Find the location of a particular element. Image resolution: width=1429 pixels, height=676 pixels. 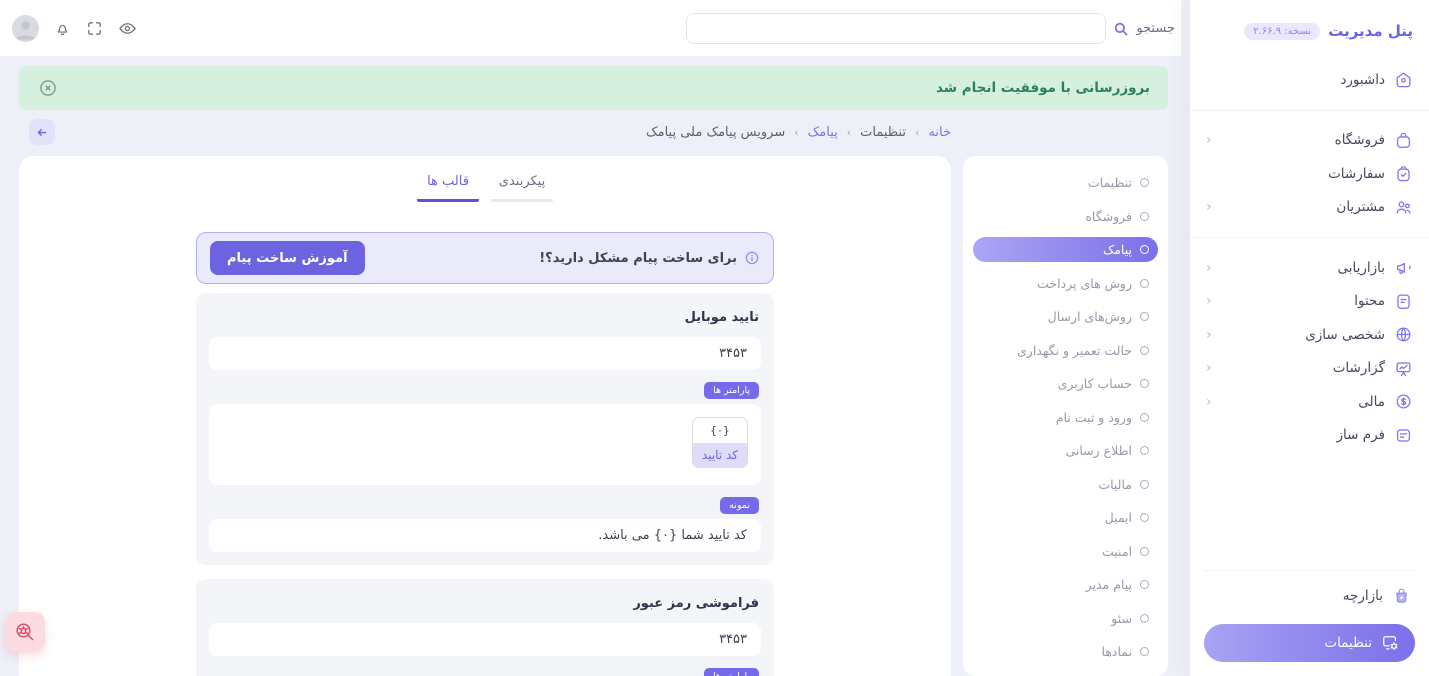

orders-bag-check-icon is located at coordinates (1403, 173).